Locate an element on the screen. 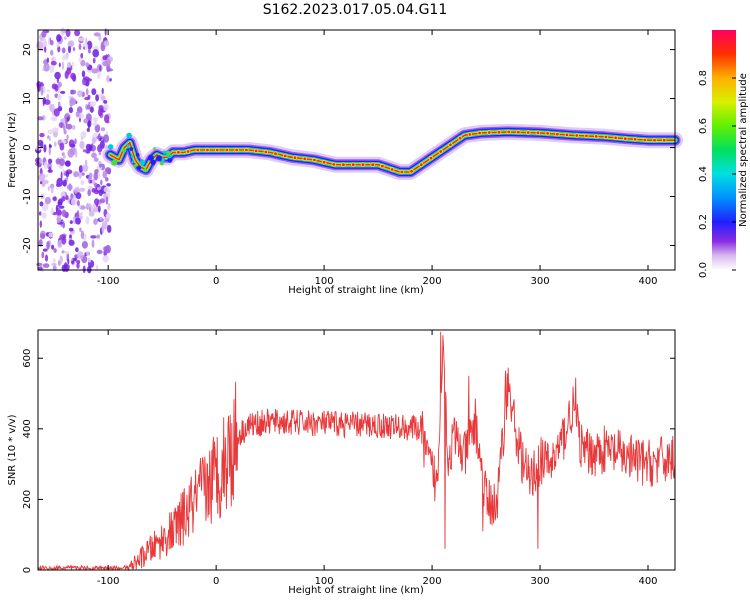 The image size is (750, 600). colorbar-tick-label: 0.8 is located at coordinates (703, 78).